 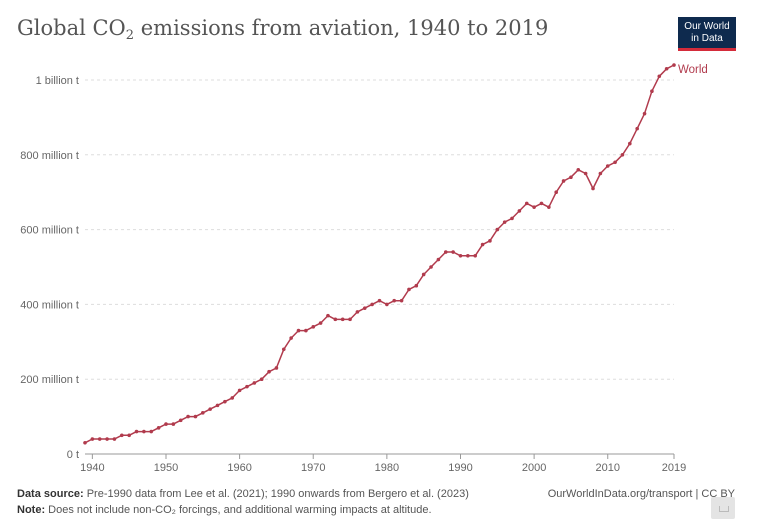 What do you see at coordinates (210, 409) in the screenshot?
I see `data-point-1956` at bounding box center [210, 409].